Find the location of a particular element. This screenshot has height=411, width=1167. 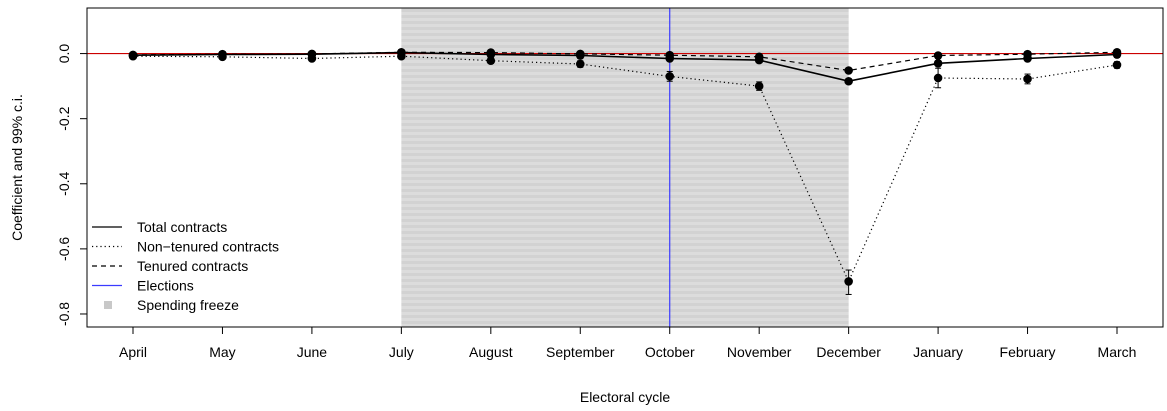

legend-key-square-icon is located at coordinates (108, 305).